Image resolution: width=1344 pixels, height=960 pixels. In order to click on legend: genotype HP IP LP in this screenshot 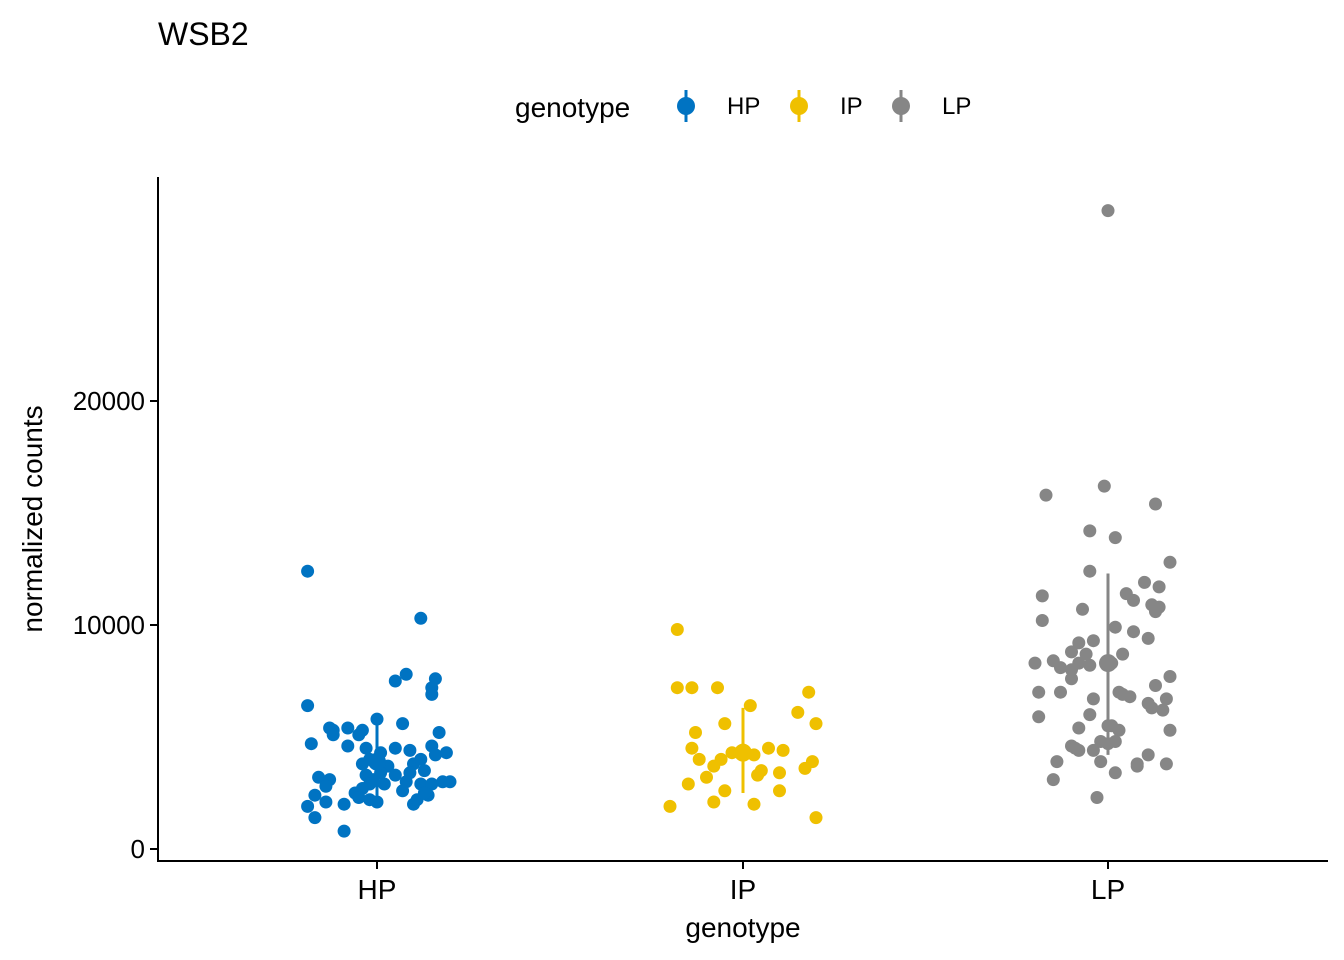, I will do `click(743, 106)`.